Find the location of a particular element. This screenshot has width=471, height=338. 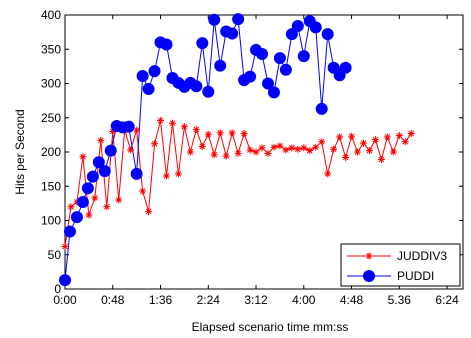

legend-box is located at coordinates (400, 265).